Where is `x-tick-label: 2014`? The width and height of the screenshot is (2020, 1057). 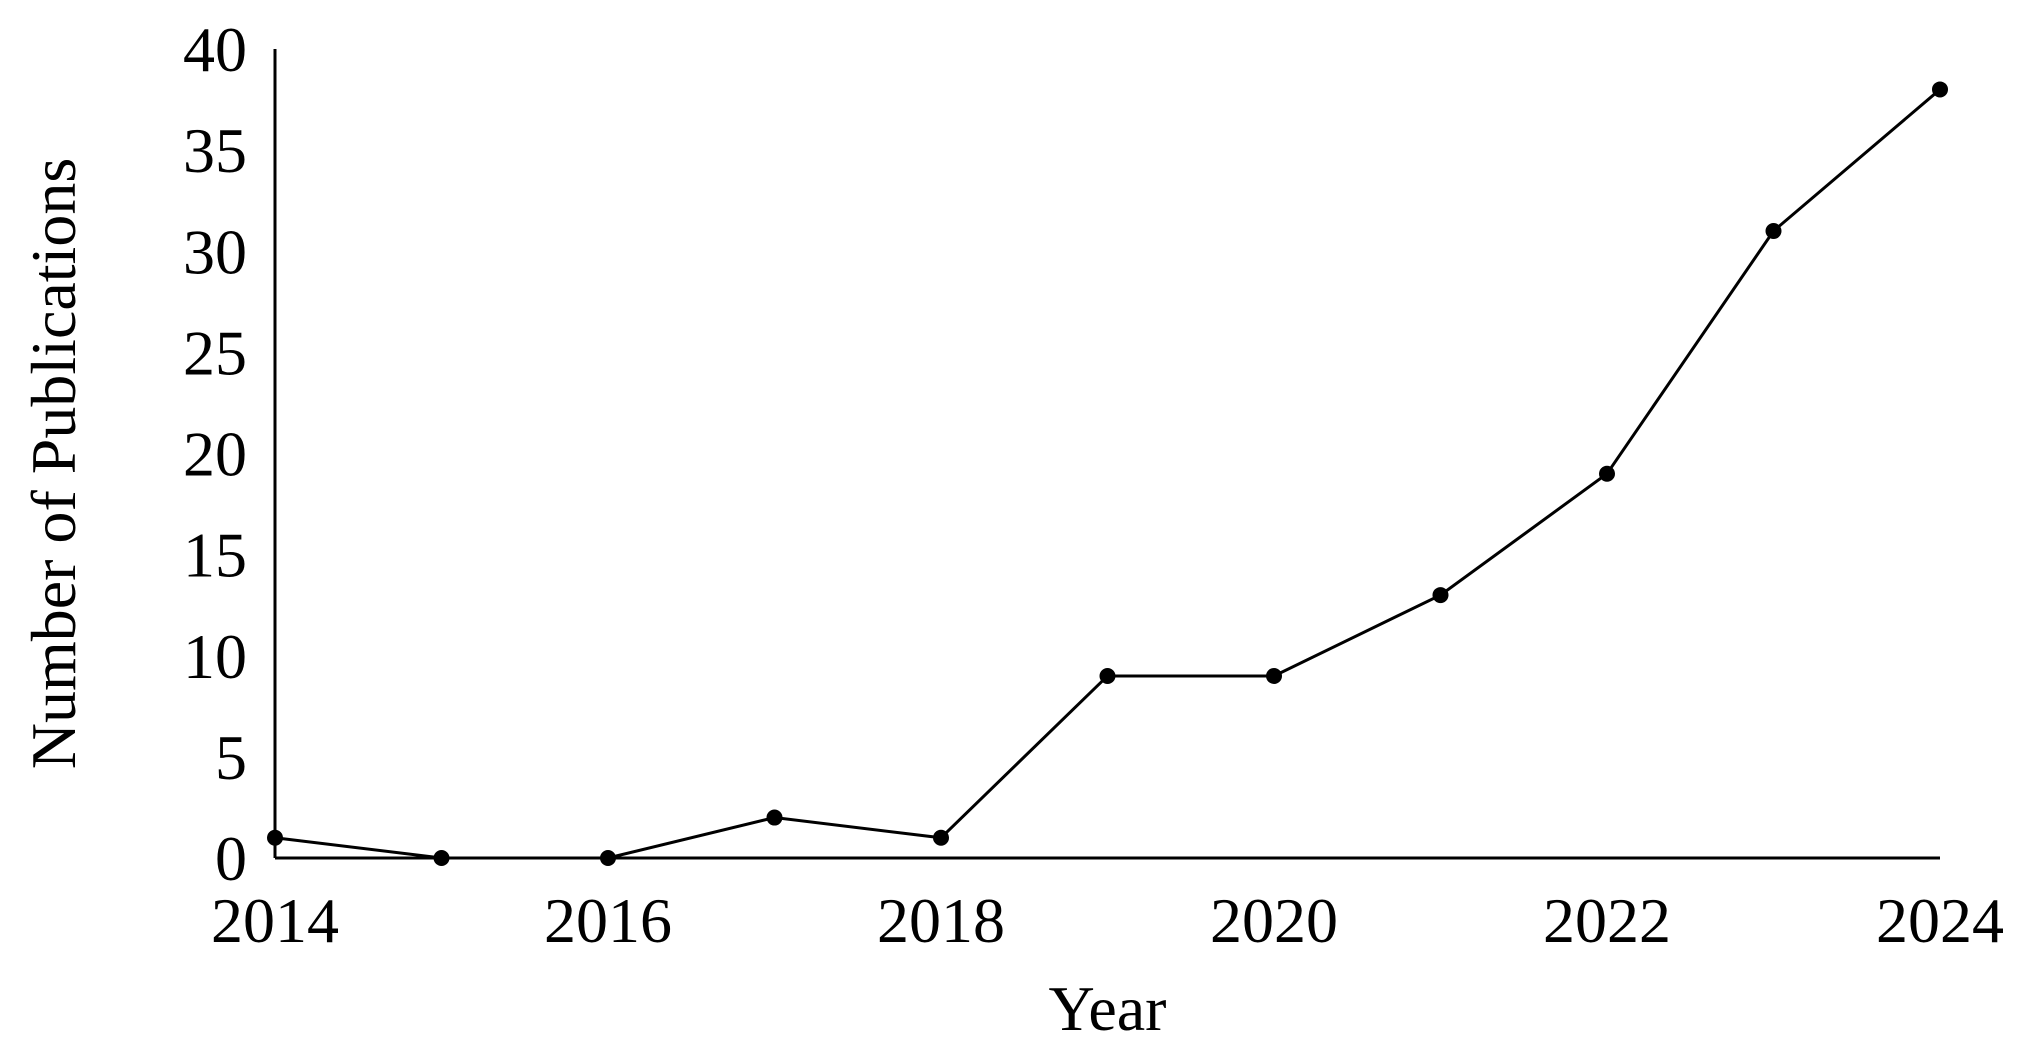 x-tick-label: 2014 is located at coordinates (275, 920).